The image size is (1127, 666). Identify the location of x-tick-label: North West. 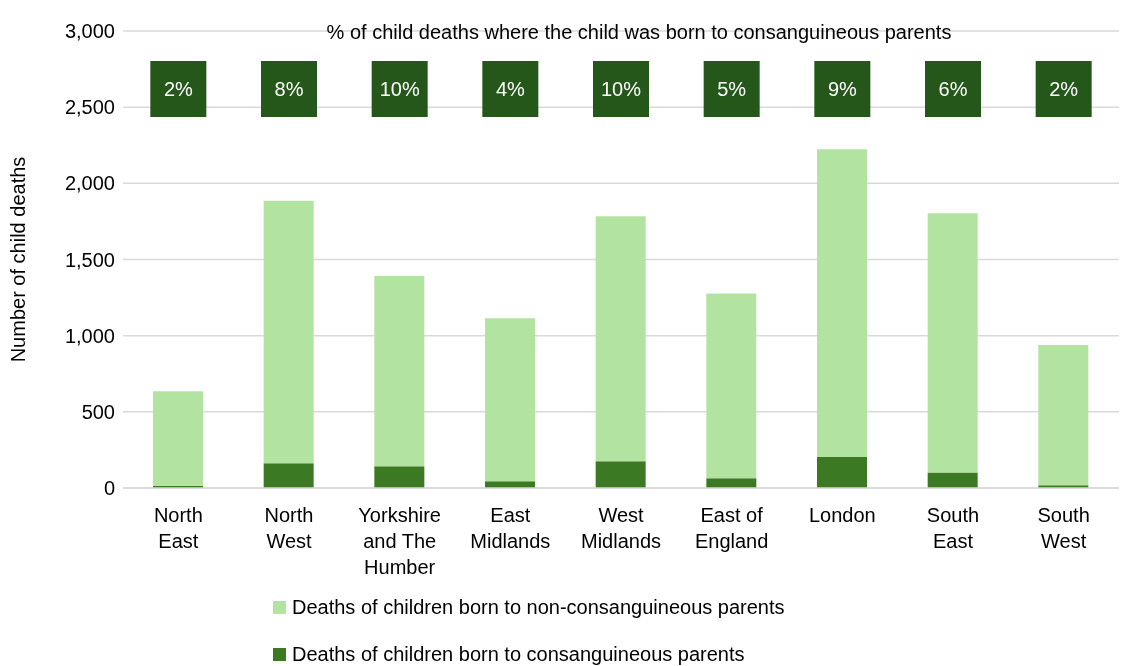
(289, 528).